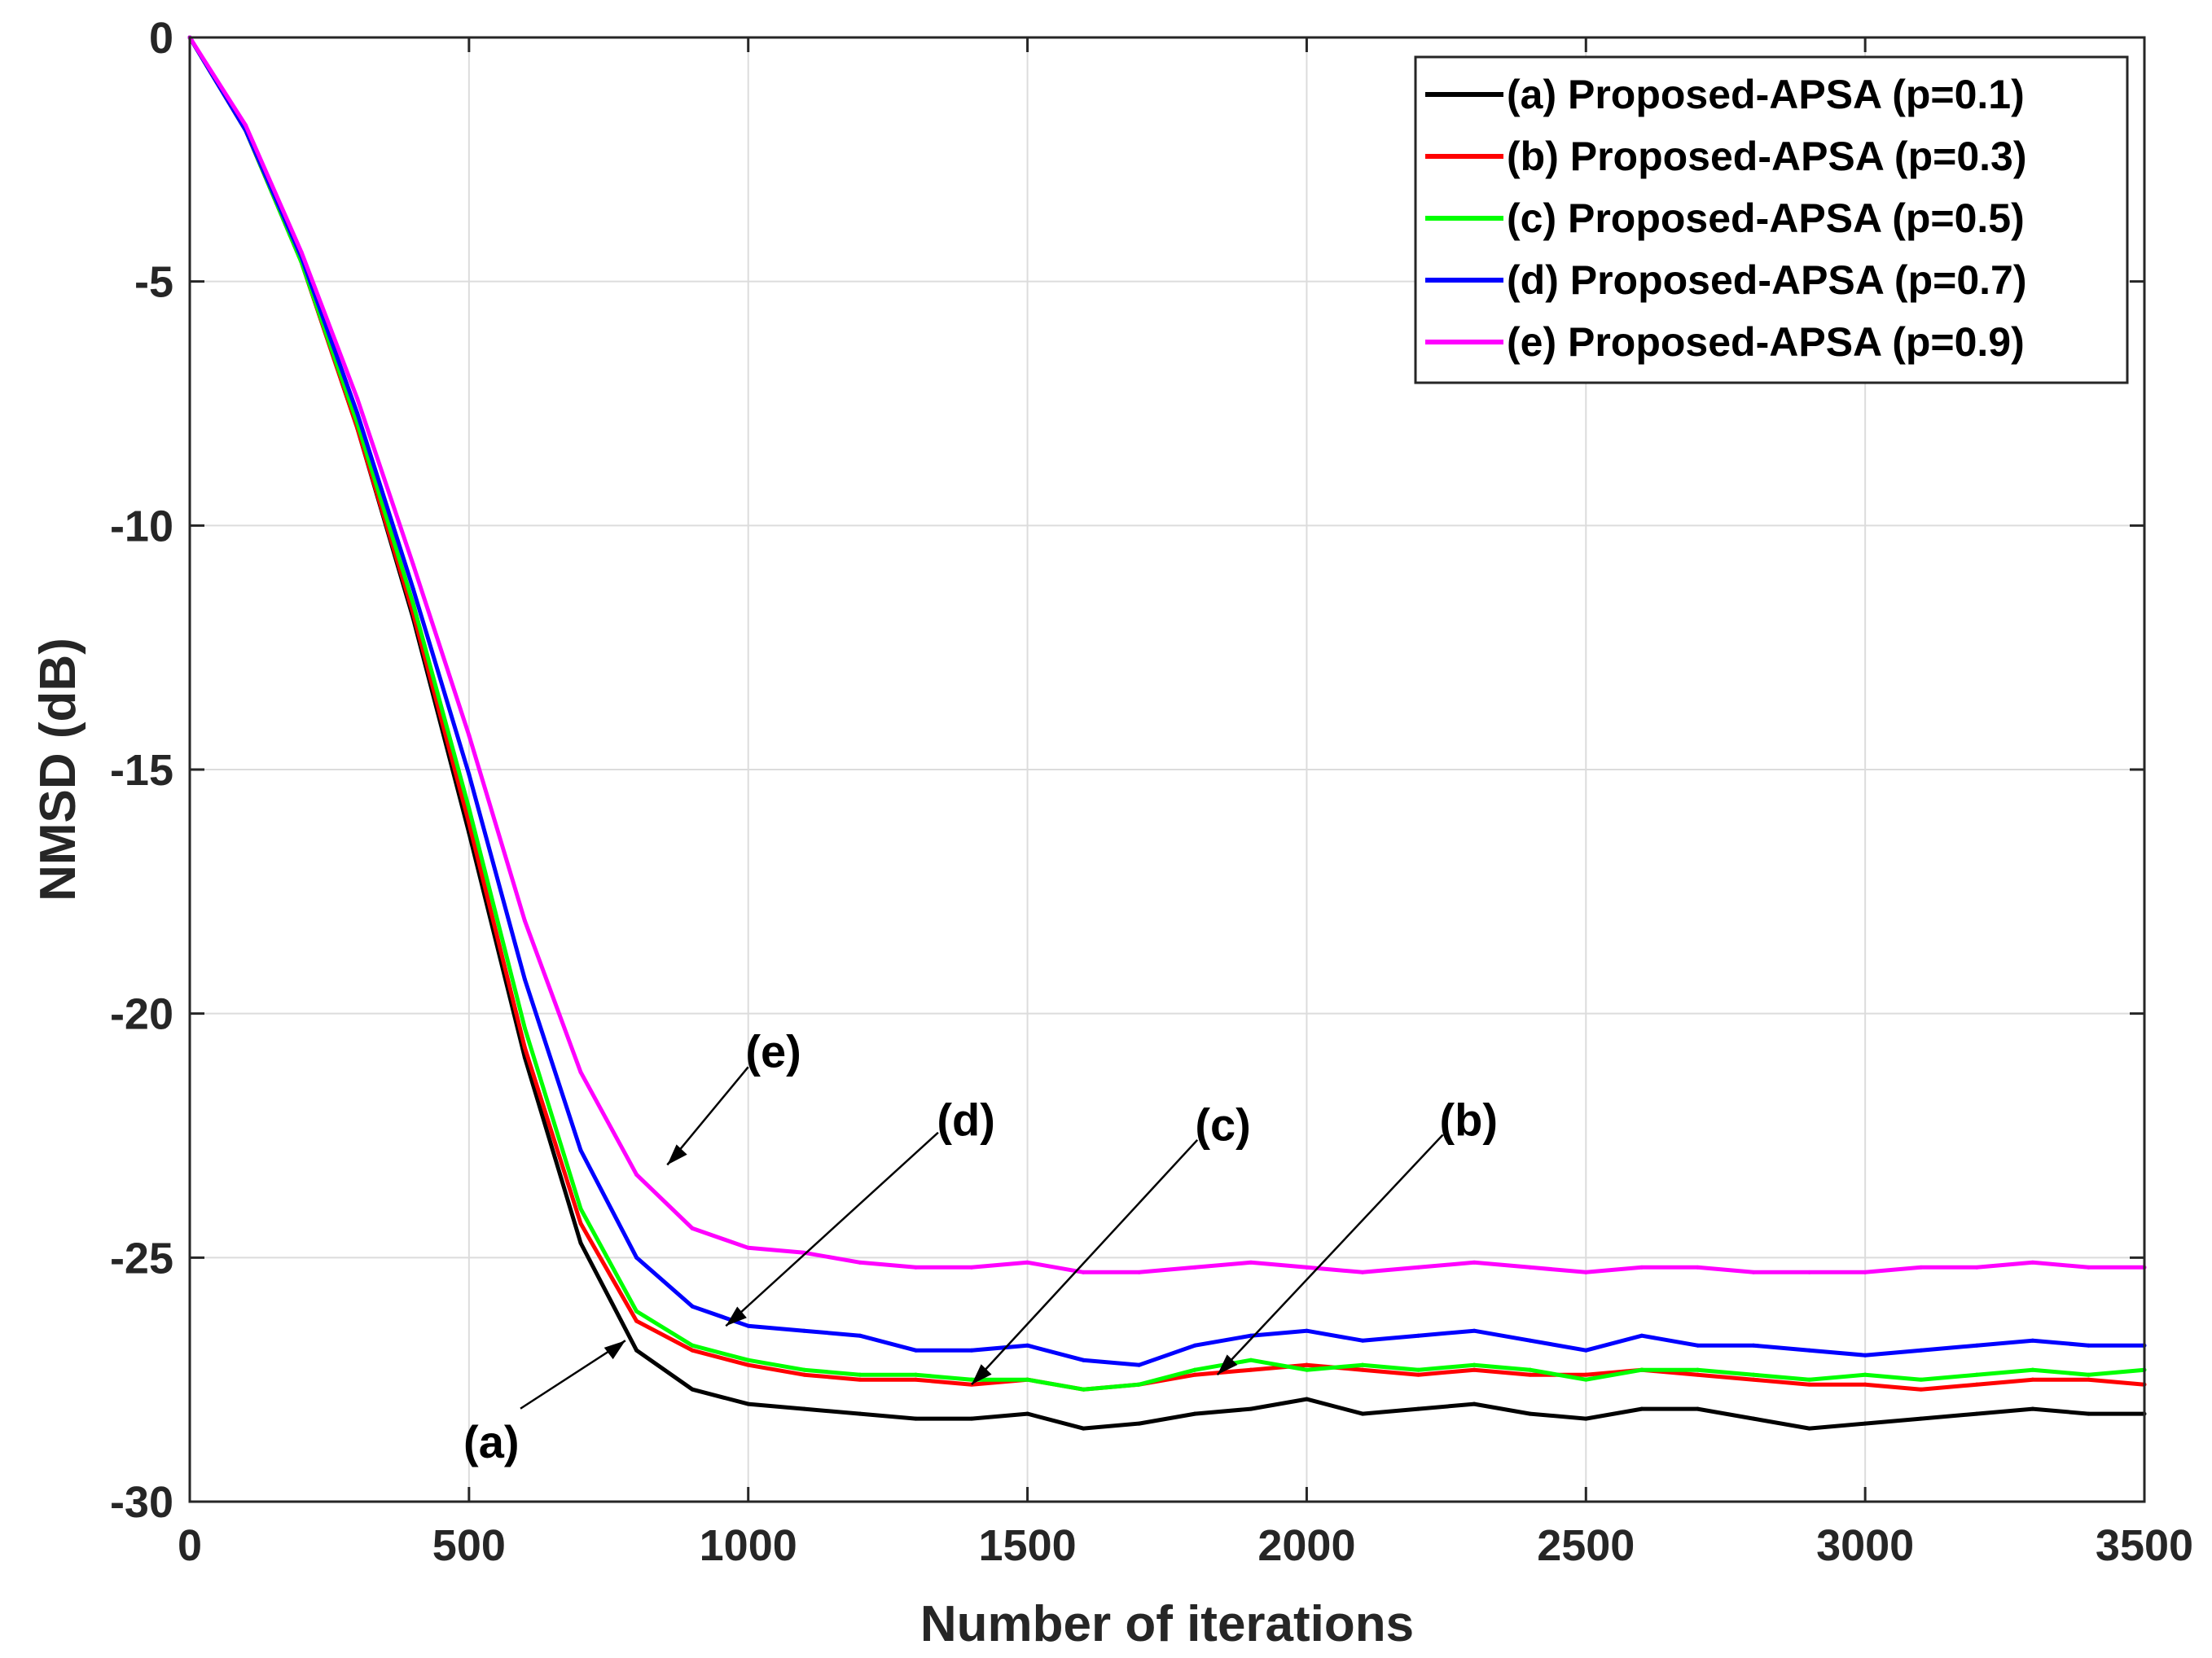 Image resolution: width=2212 pixels, height=1658 pixels. What do you see at coordinates (190, 1546) in the screenshot?
I see `x-tick-label: 0` at bounding box center [190, 1546].